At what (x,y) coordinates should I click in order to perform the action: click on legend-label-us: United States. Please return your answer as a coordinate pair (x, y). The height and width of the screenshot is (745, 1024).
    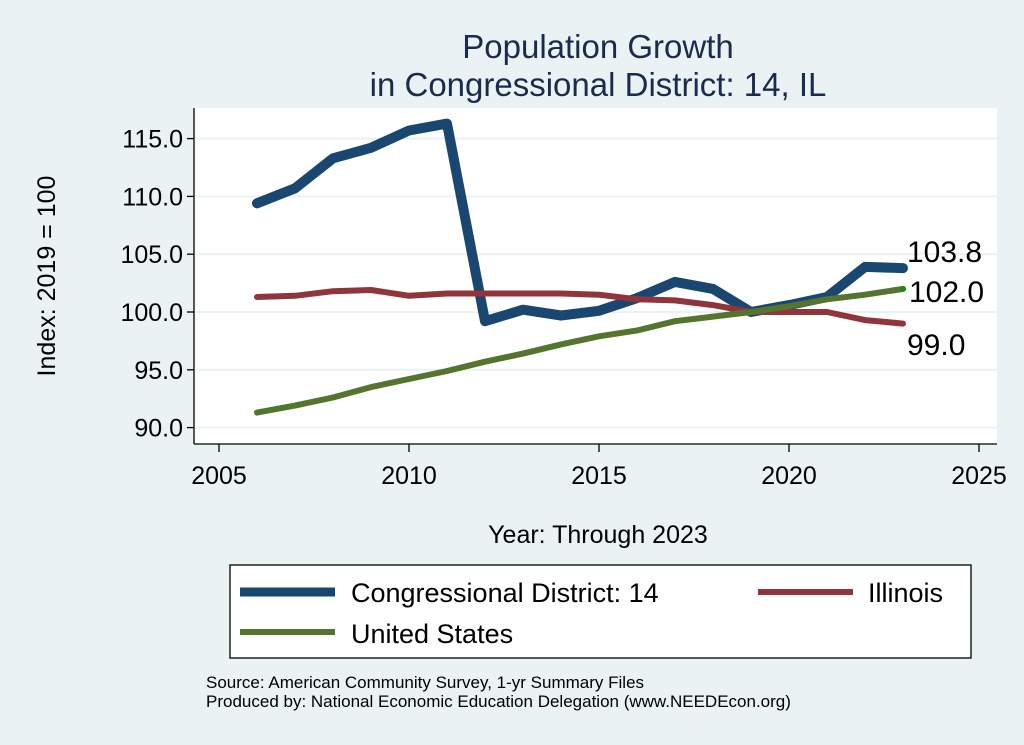
    Looking at the image, I should click on (432, 634).